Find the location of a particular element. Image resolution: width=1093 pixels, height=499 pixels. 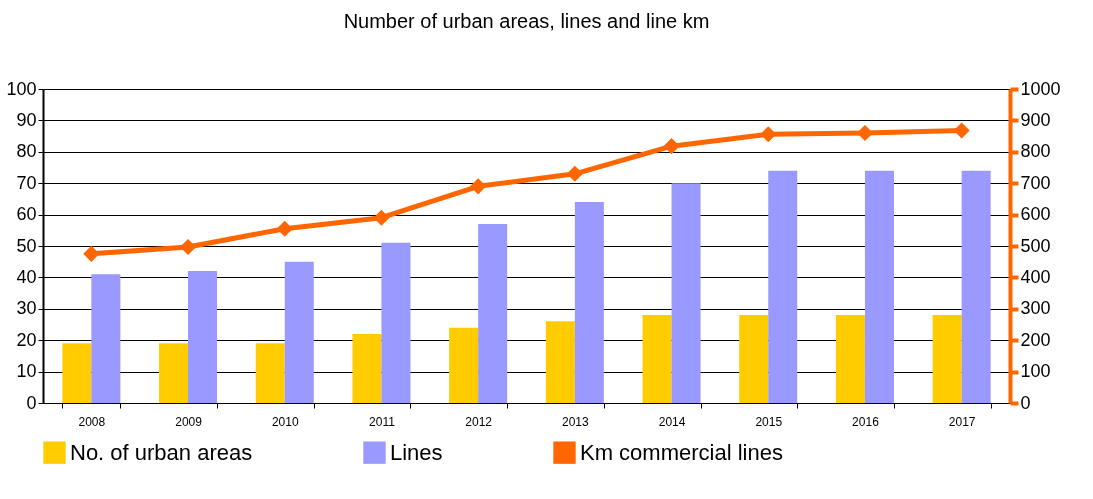

y2-tick-label: 1000 is located at coordinates (1040, 88).